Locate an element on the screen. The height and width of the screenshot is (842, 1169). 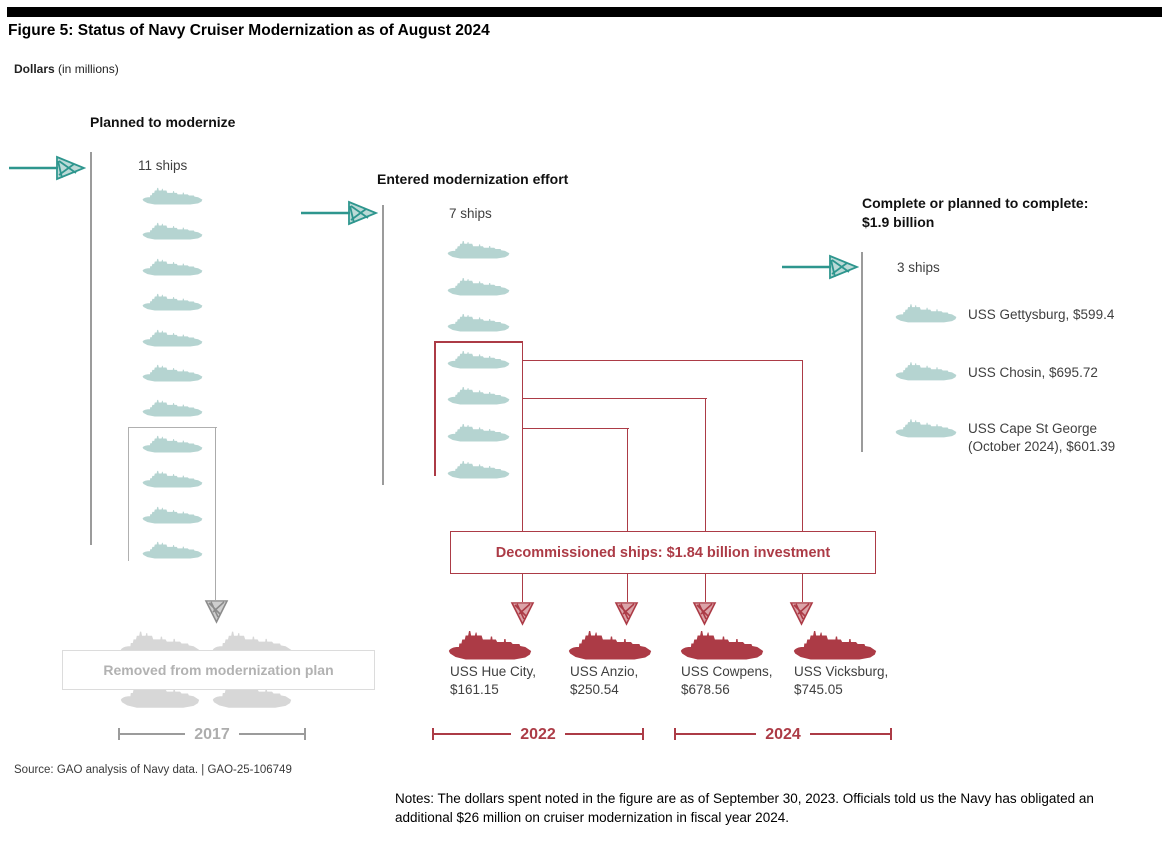
complete-heading-line1: Complete or planned to complete: is located at coordinates (975, 203).